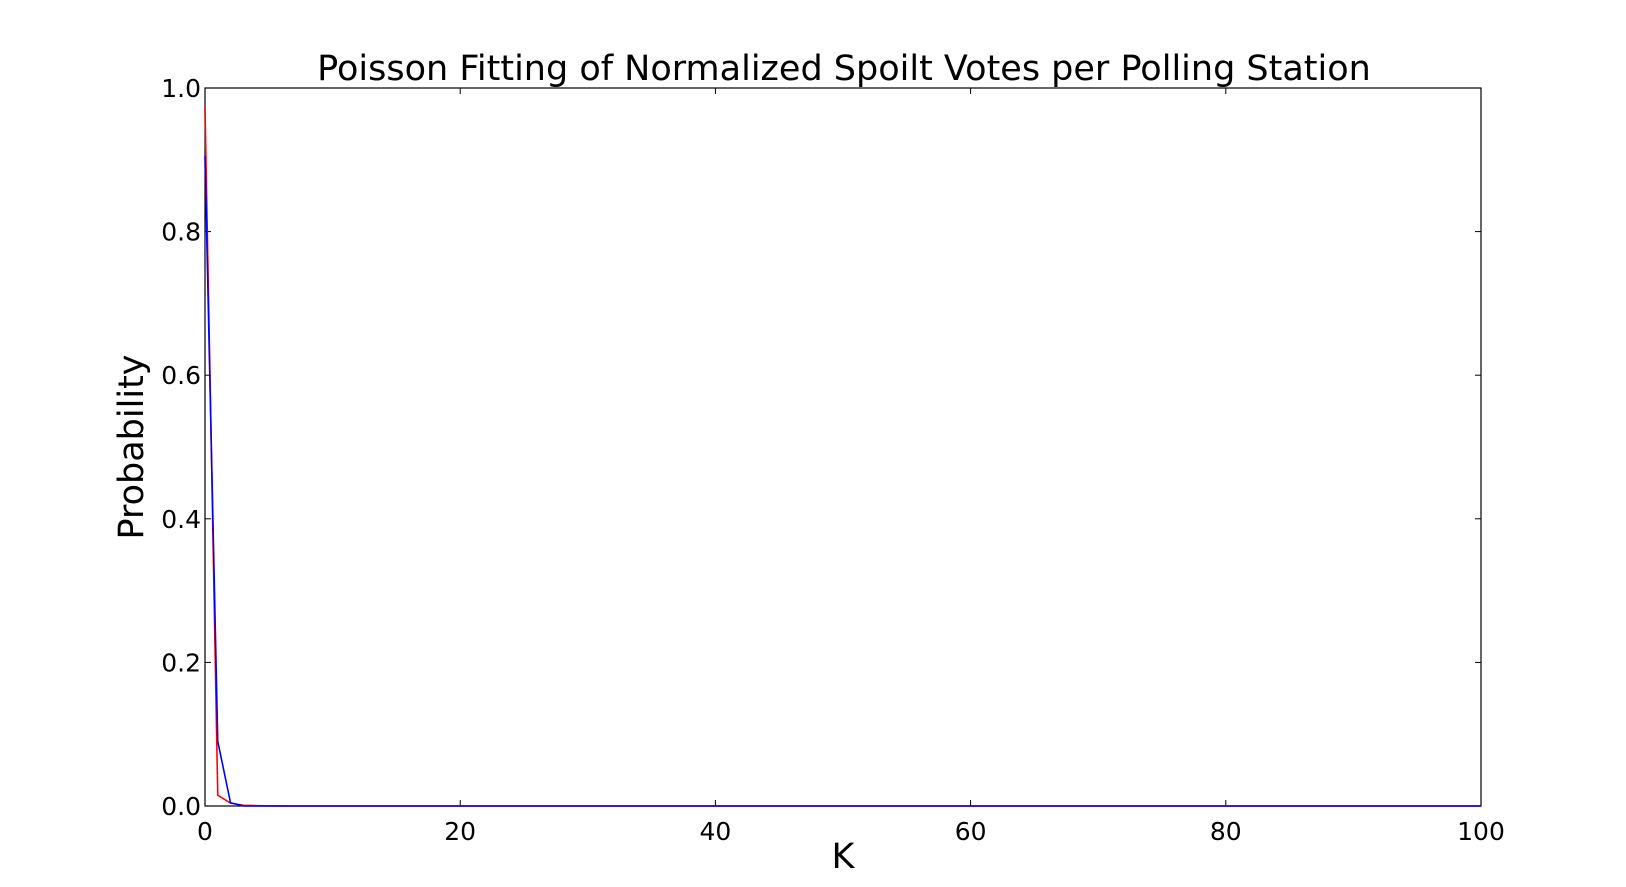 The width and height of the screenshot is (1626, 887). Describe the element at coordinates (181, 88) in the screenshot. I see `y-tick-label: 1.0` at that location.